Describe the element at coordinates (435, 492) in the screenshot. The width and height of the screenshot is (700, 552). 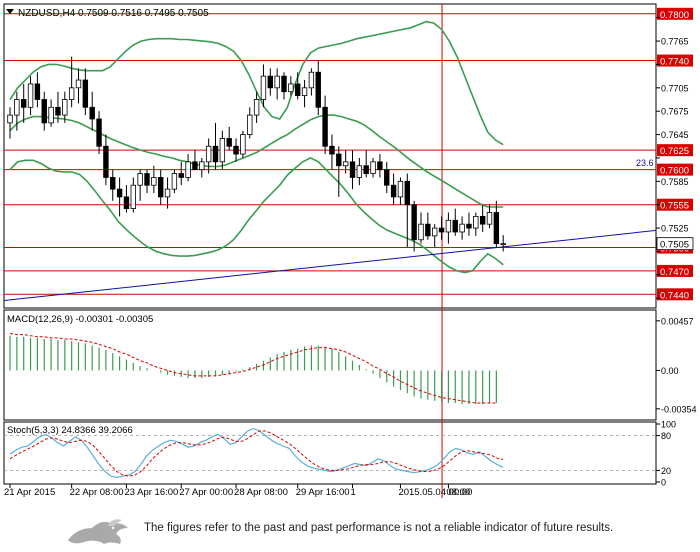
I see `time-tick-label: 2015.05.04 00:00` at that location.